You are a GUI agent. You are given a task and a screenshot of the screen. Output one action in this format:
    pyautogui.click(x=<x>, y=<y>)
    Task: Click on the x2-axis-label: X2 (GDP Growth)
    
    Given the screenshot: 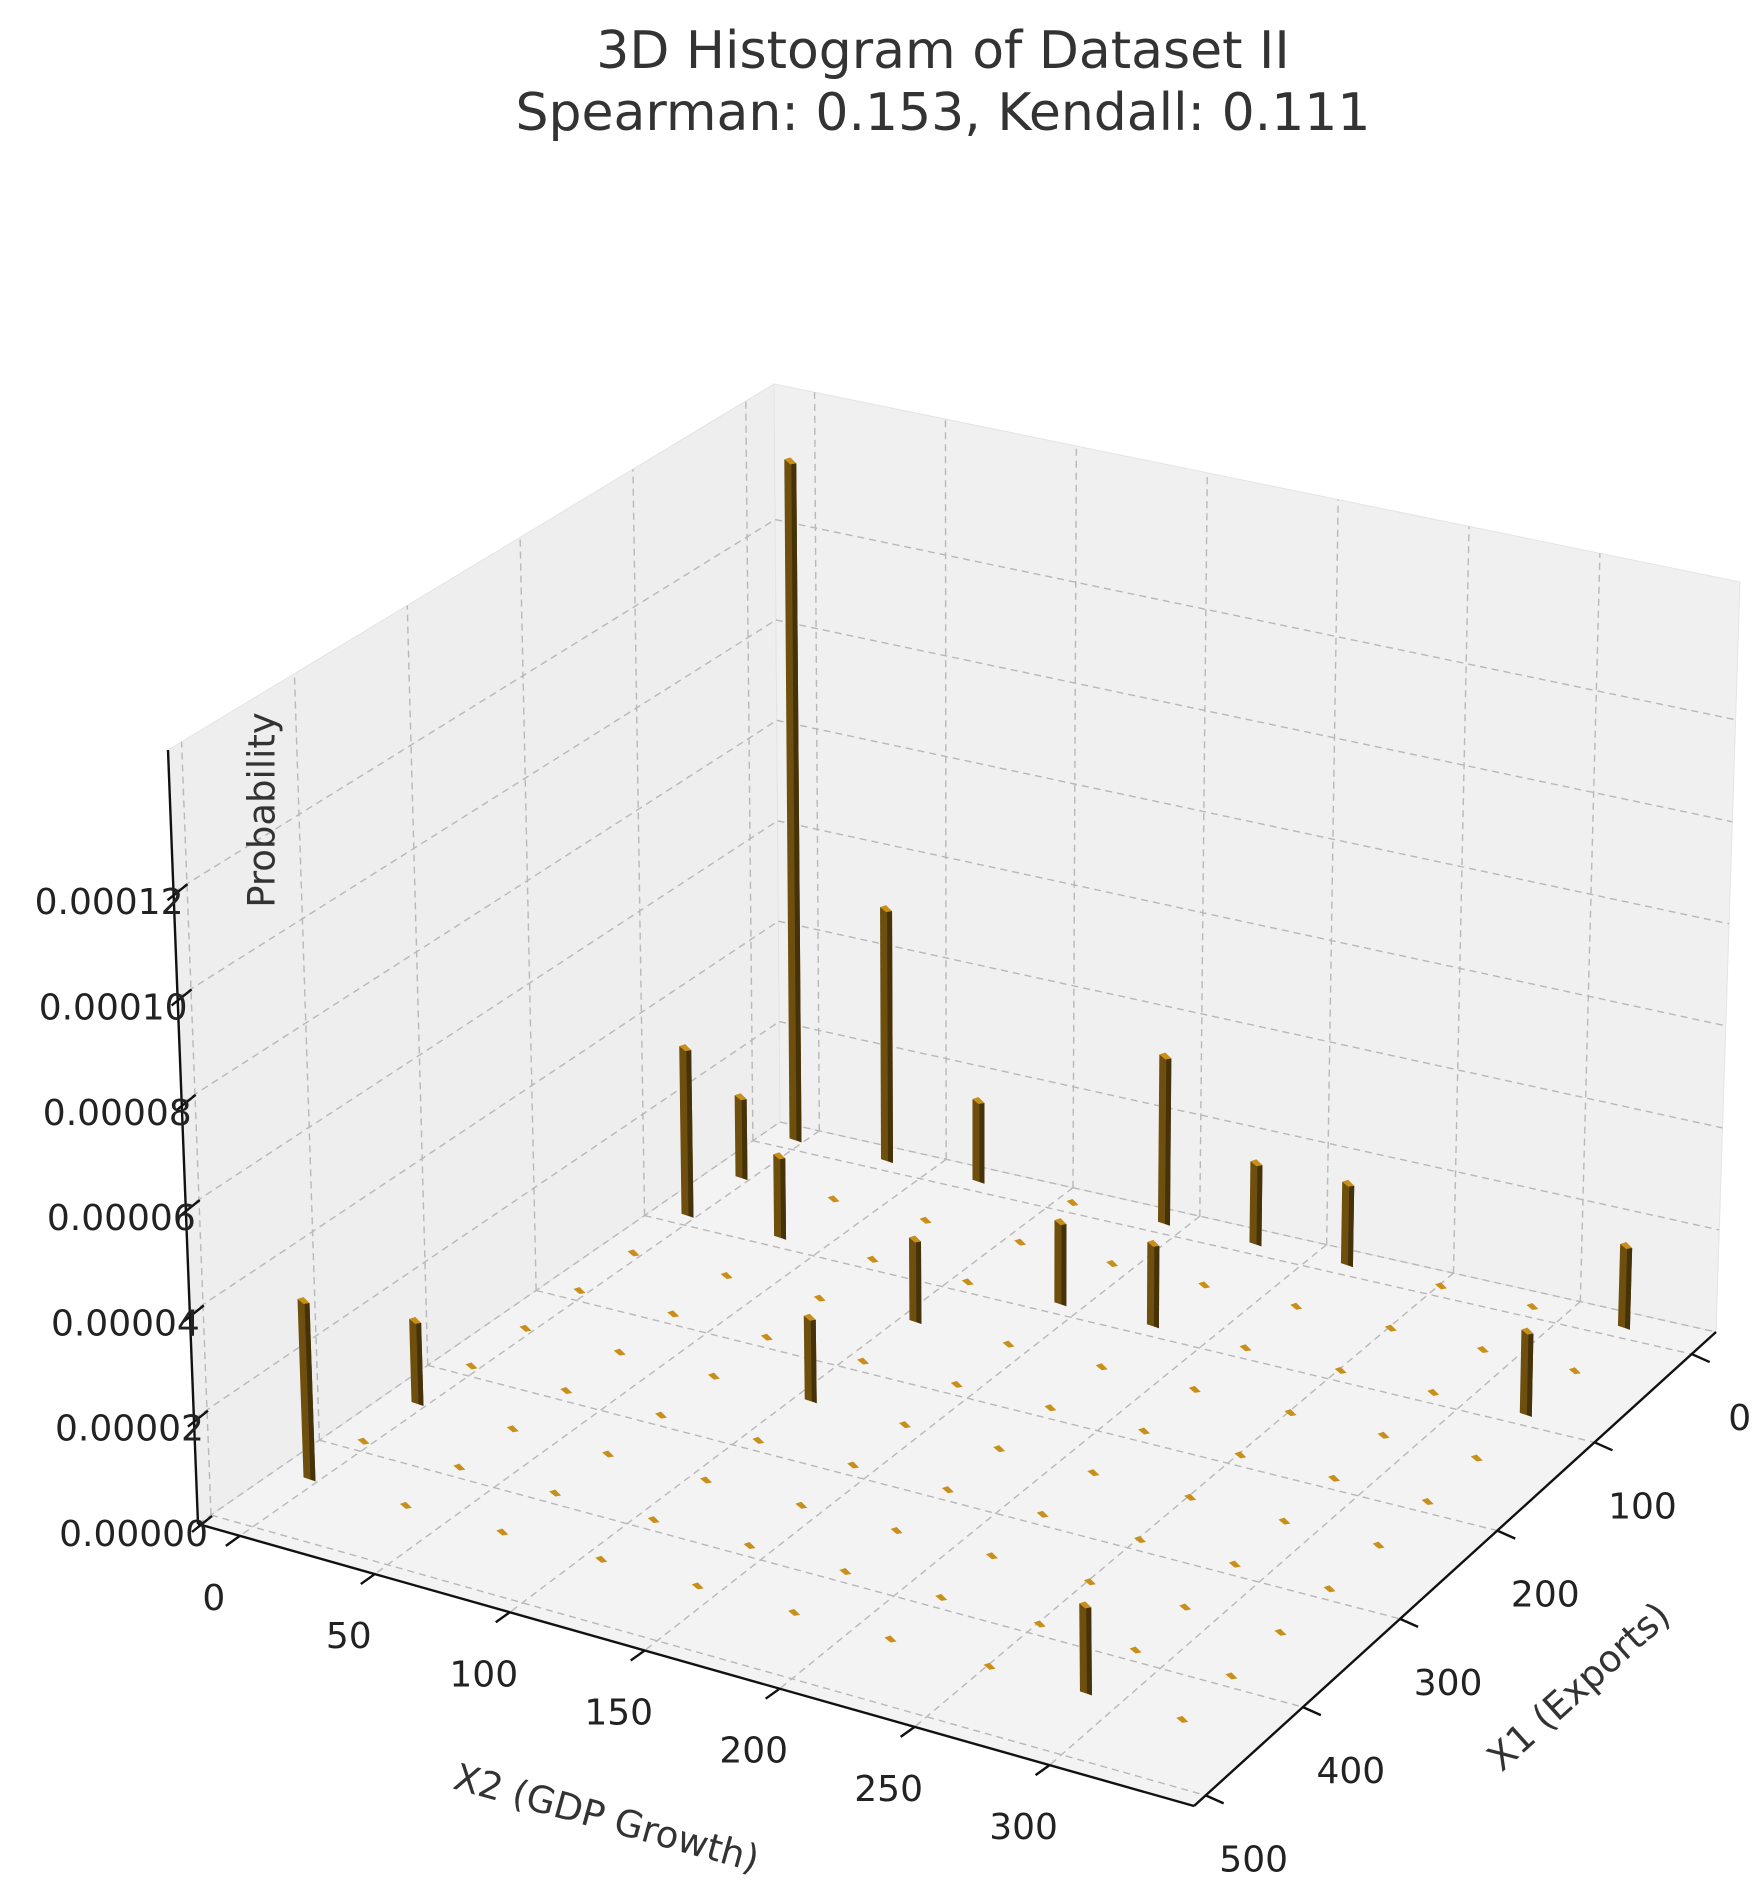 What is the action you would take?
    pyautogui.click(x=606, y=1818)
    